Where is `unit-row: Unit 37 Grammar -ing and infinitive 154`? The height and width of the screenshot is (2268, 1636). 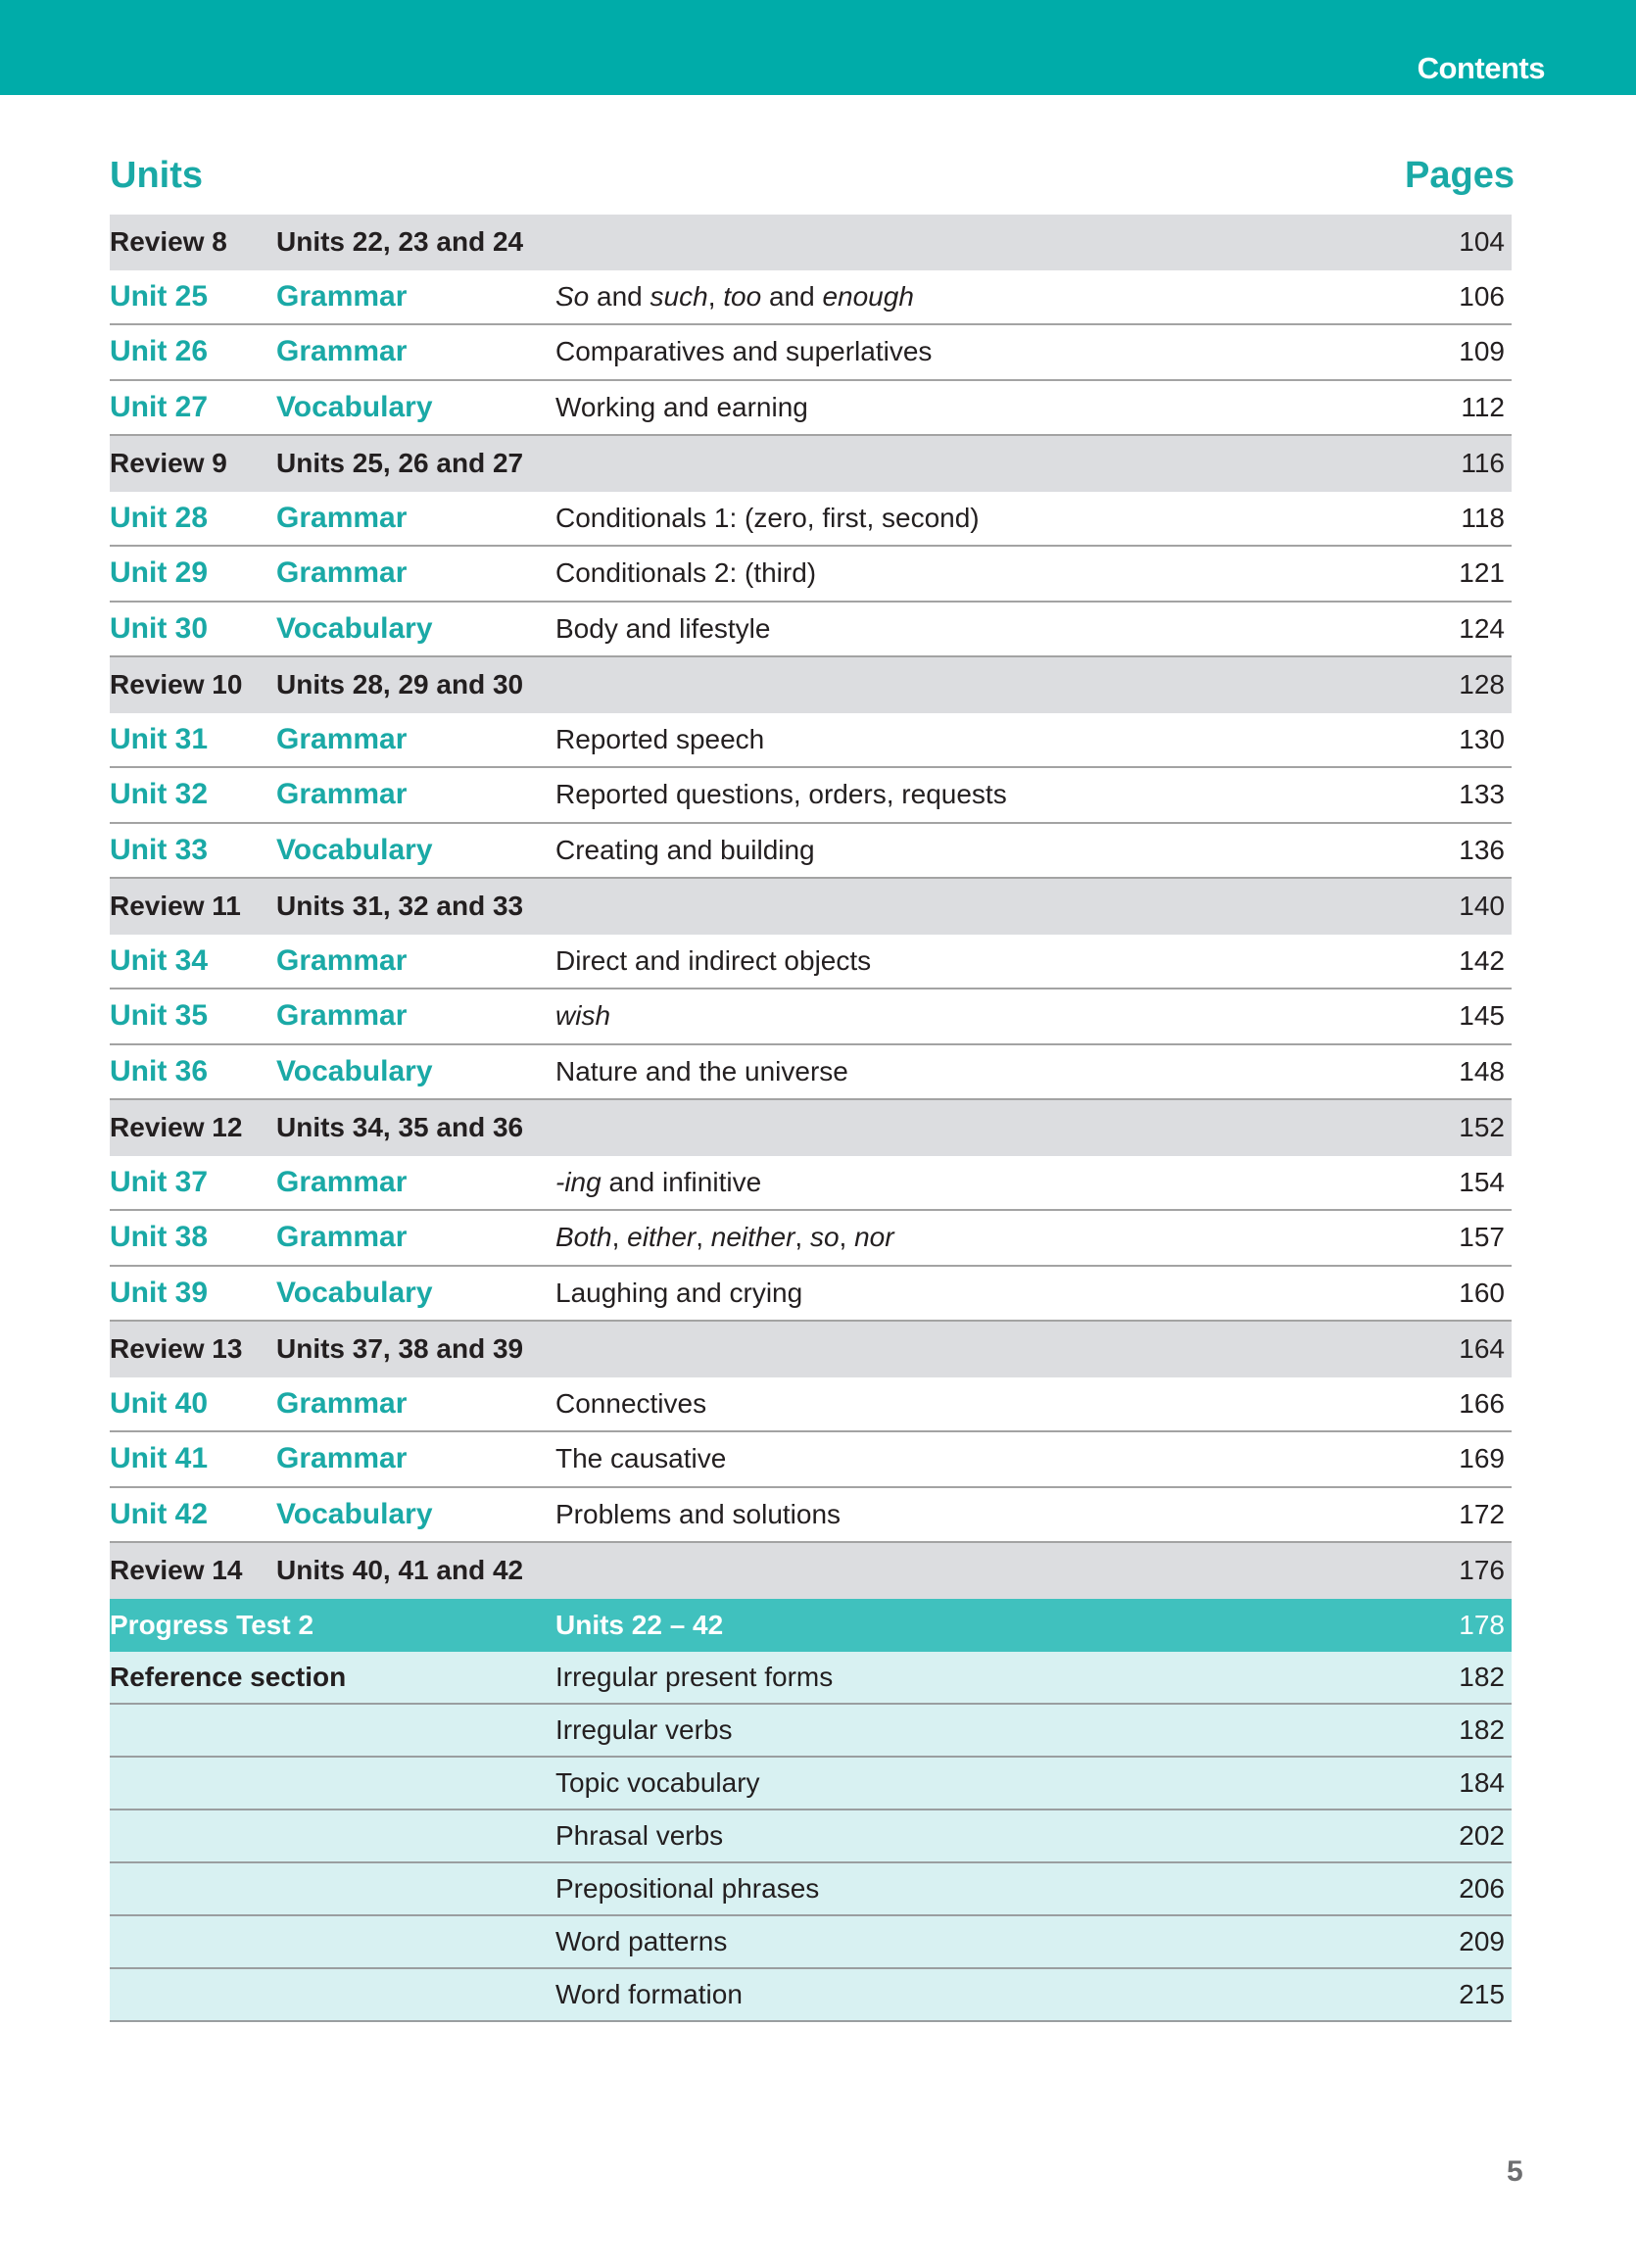
unit-row: Unit 37 Grammar -ing and infinitive 154 is located at coordinates (811, 1183).